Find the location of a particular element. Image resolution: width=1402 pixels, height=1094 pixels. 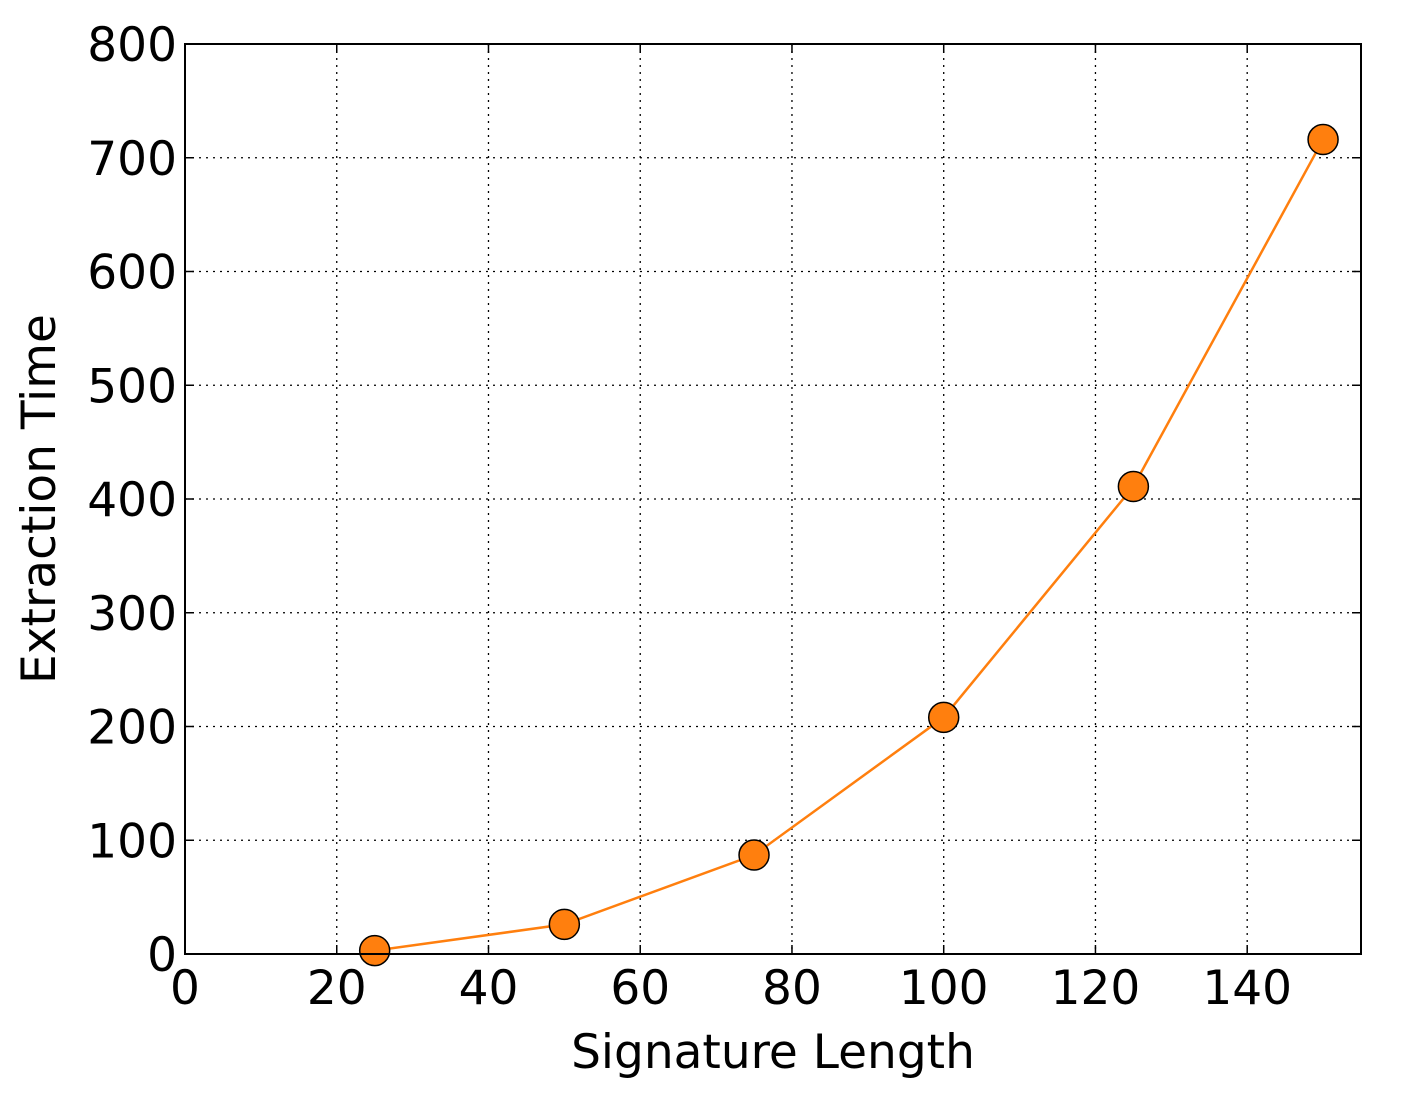

y-tick-label: 500 is located at coordinates (132, 386).